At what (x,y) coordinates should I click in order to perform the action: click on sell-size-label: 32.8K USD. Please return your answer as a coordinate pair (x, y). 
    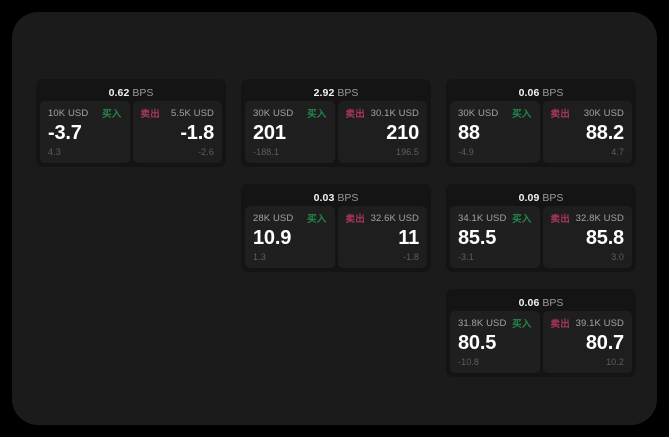
    Looking at the image, I should click on (599, 218).